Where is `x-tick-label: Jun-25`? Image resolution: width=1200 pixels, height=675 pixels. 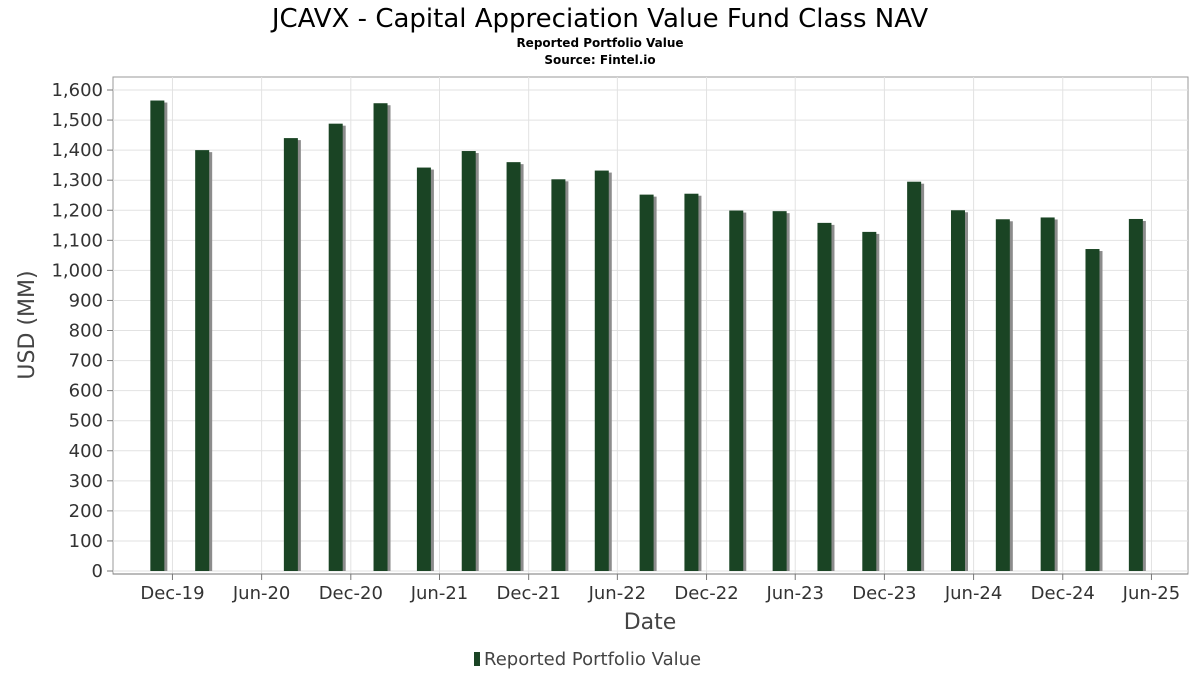
x-tick-label: Jun-25 is located at coordinates (1151, 593).